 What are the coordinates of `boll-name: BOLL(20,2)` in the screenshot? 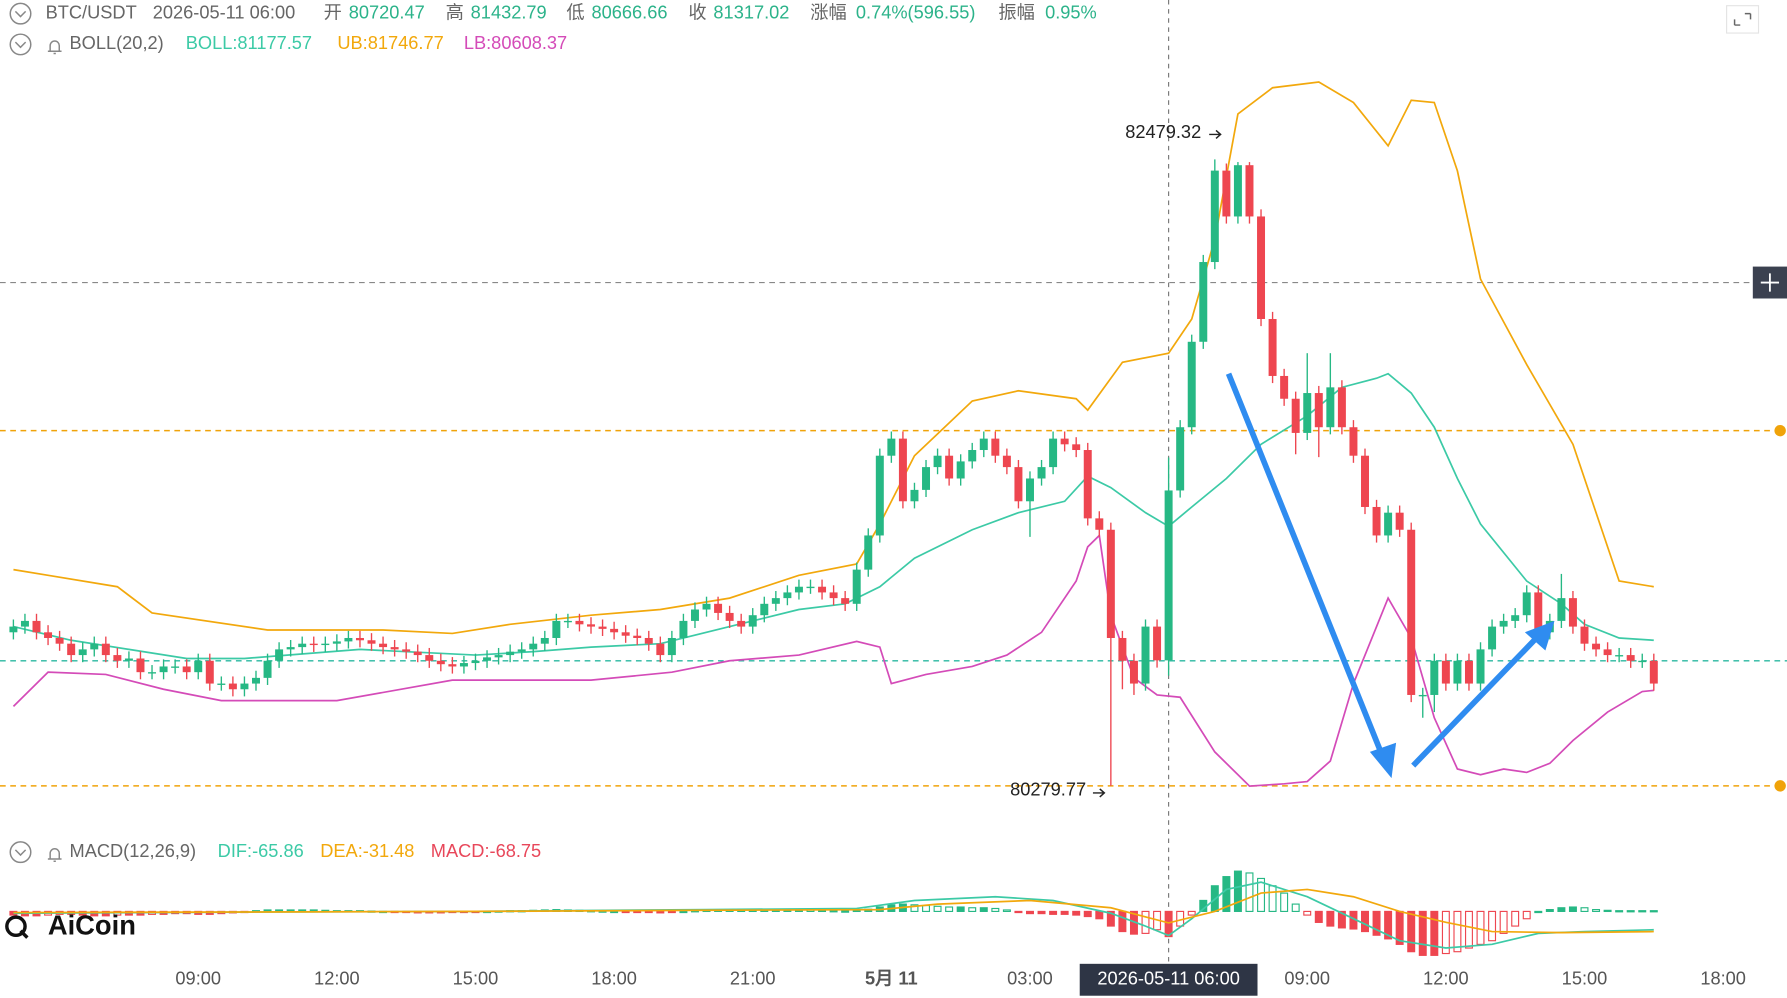 It's located at (117, 42).